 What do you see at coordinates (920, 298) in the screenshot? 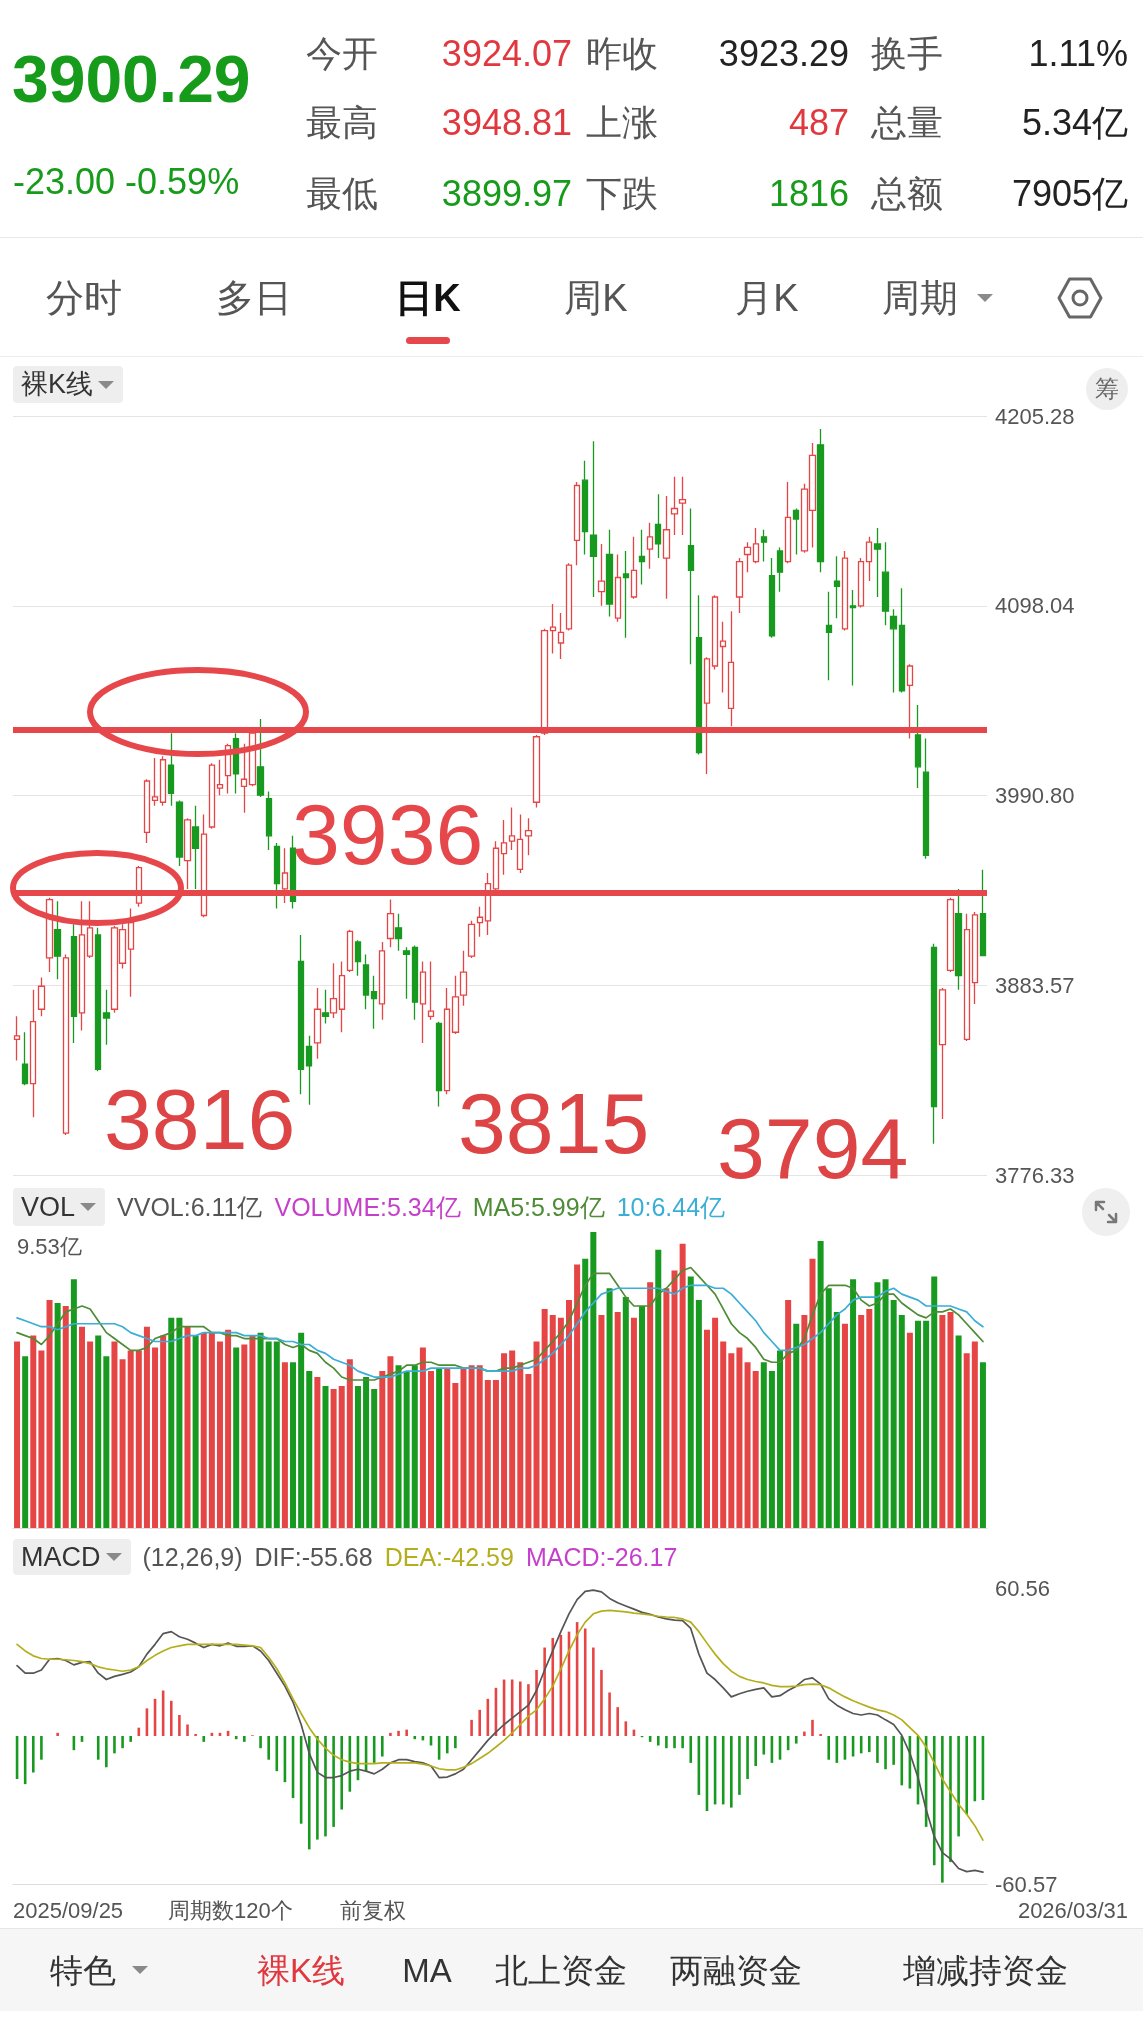
I see `text: 周期` at bounding box center [920, 298].